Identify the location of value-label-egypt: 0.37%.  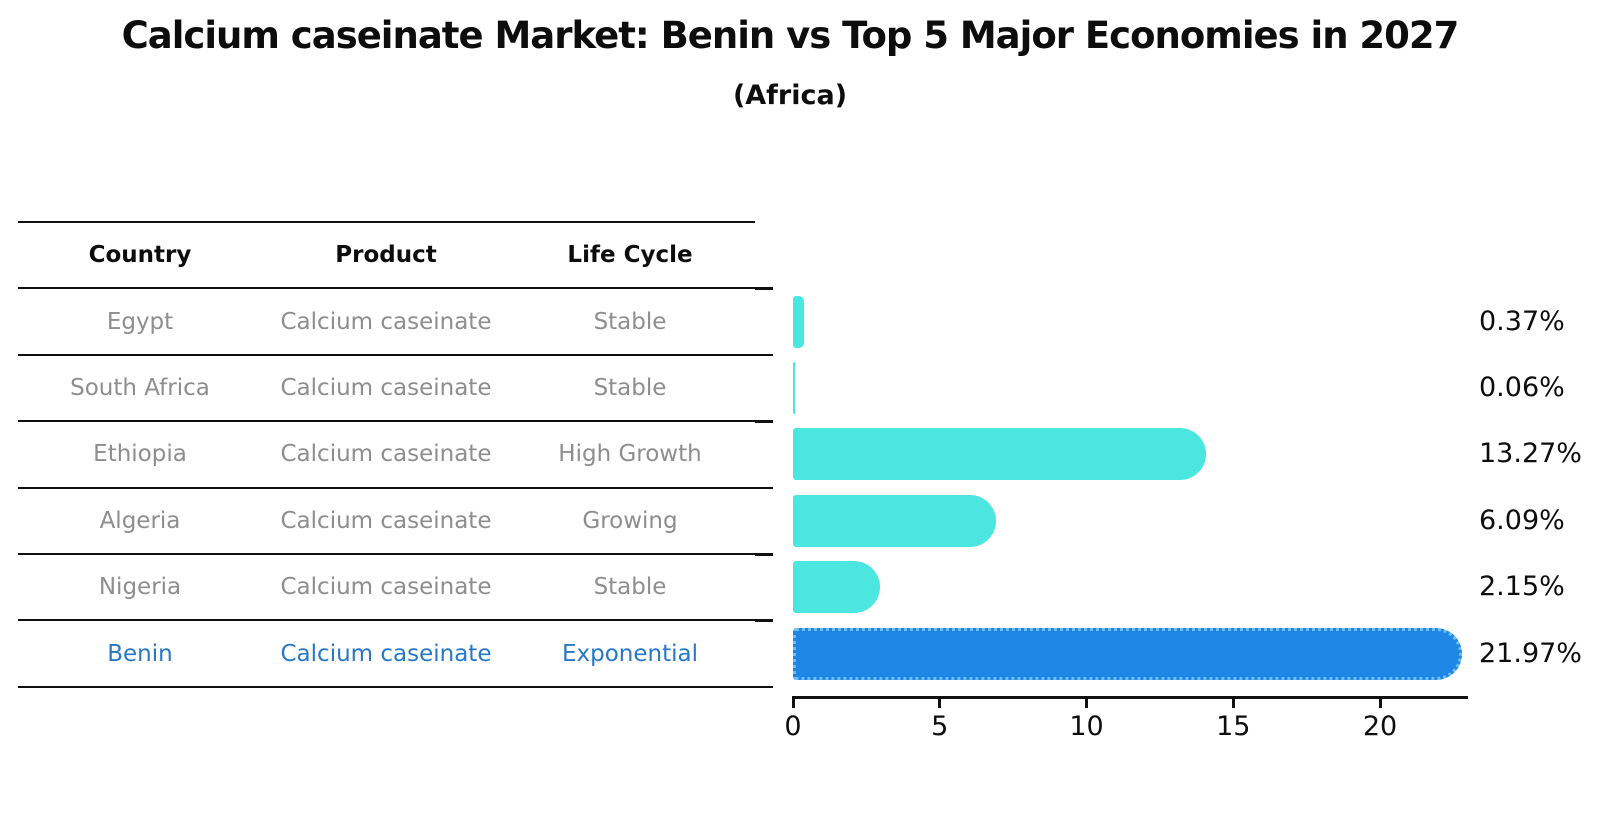
(1522, 321).